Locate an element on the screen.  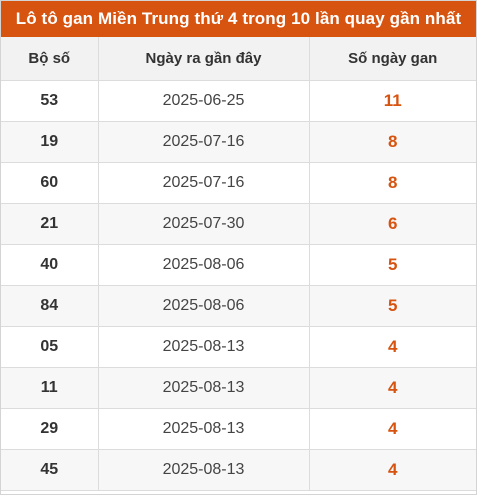
table-row: 29 2025-08-13 4 is located at coordinates (238, 429).